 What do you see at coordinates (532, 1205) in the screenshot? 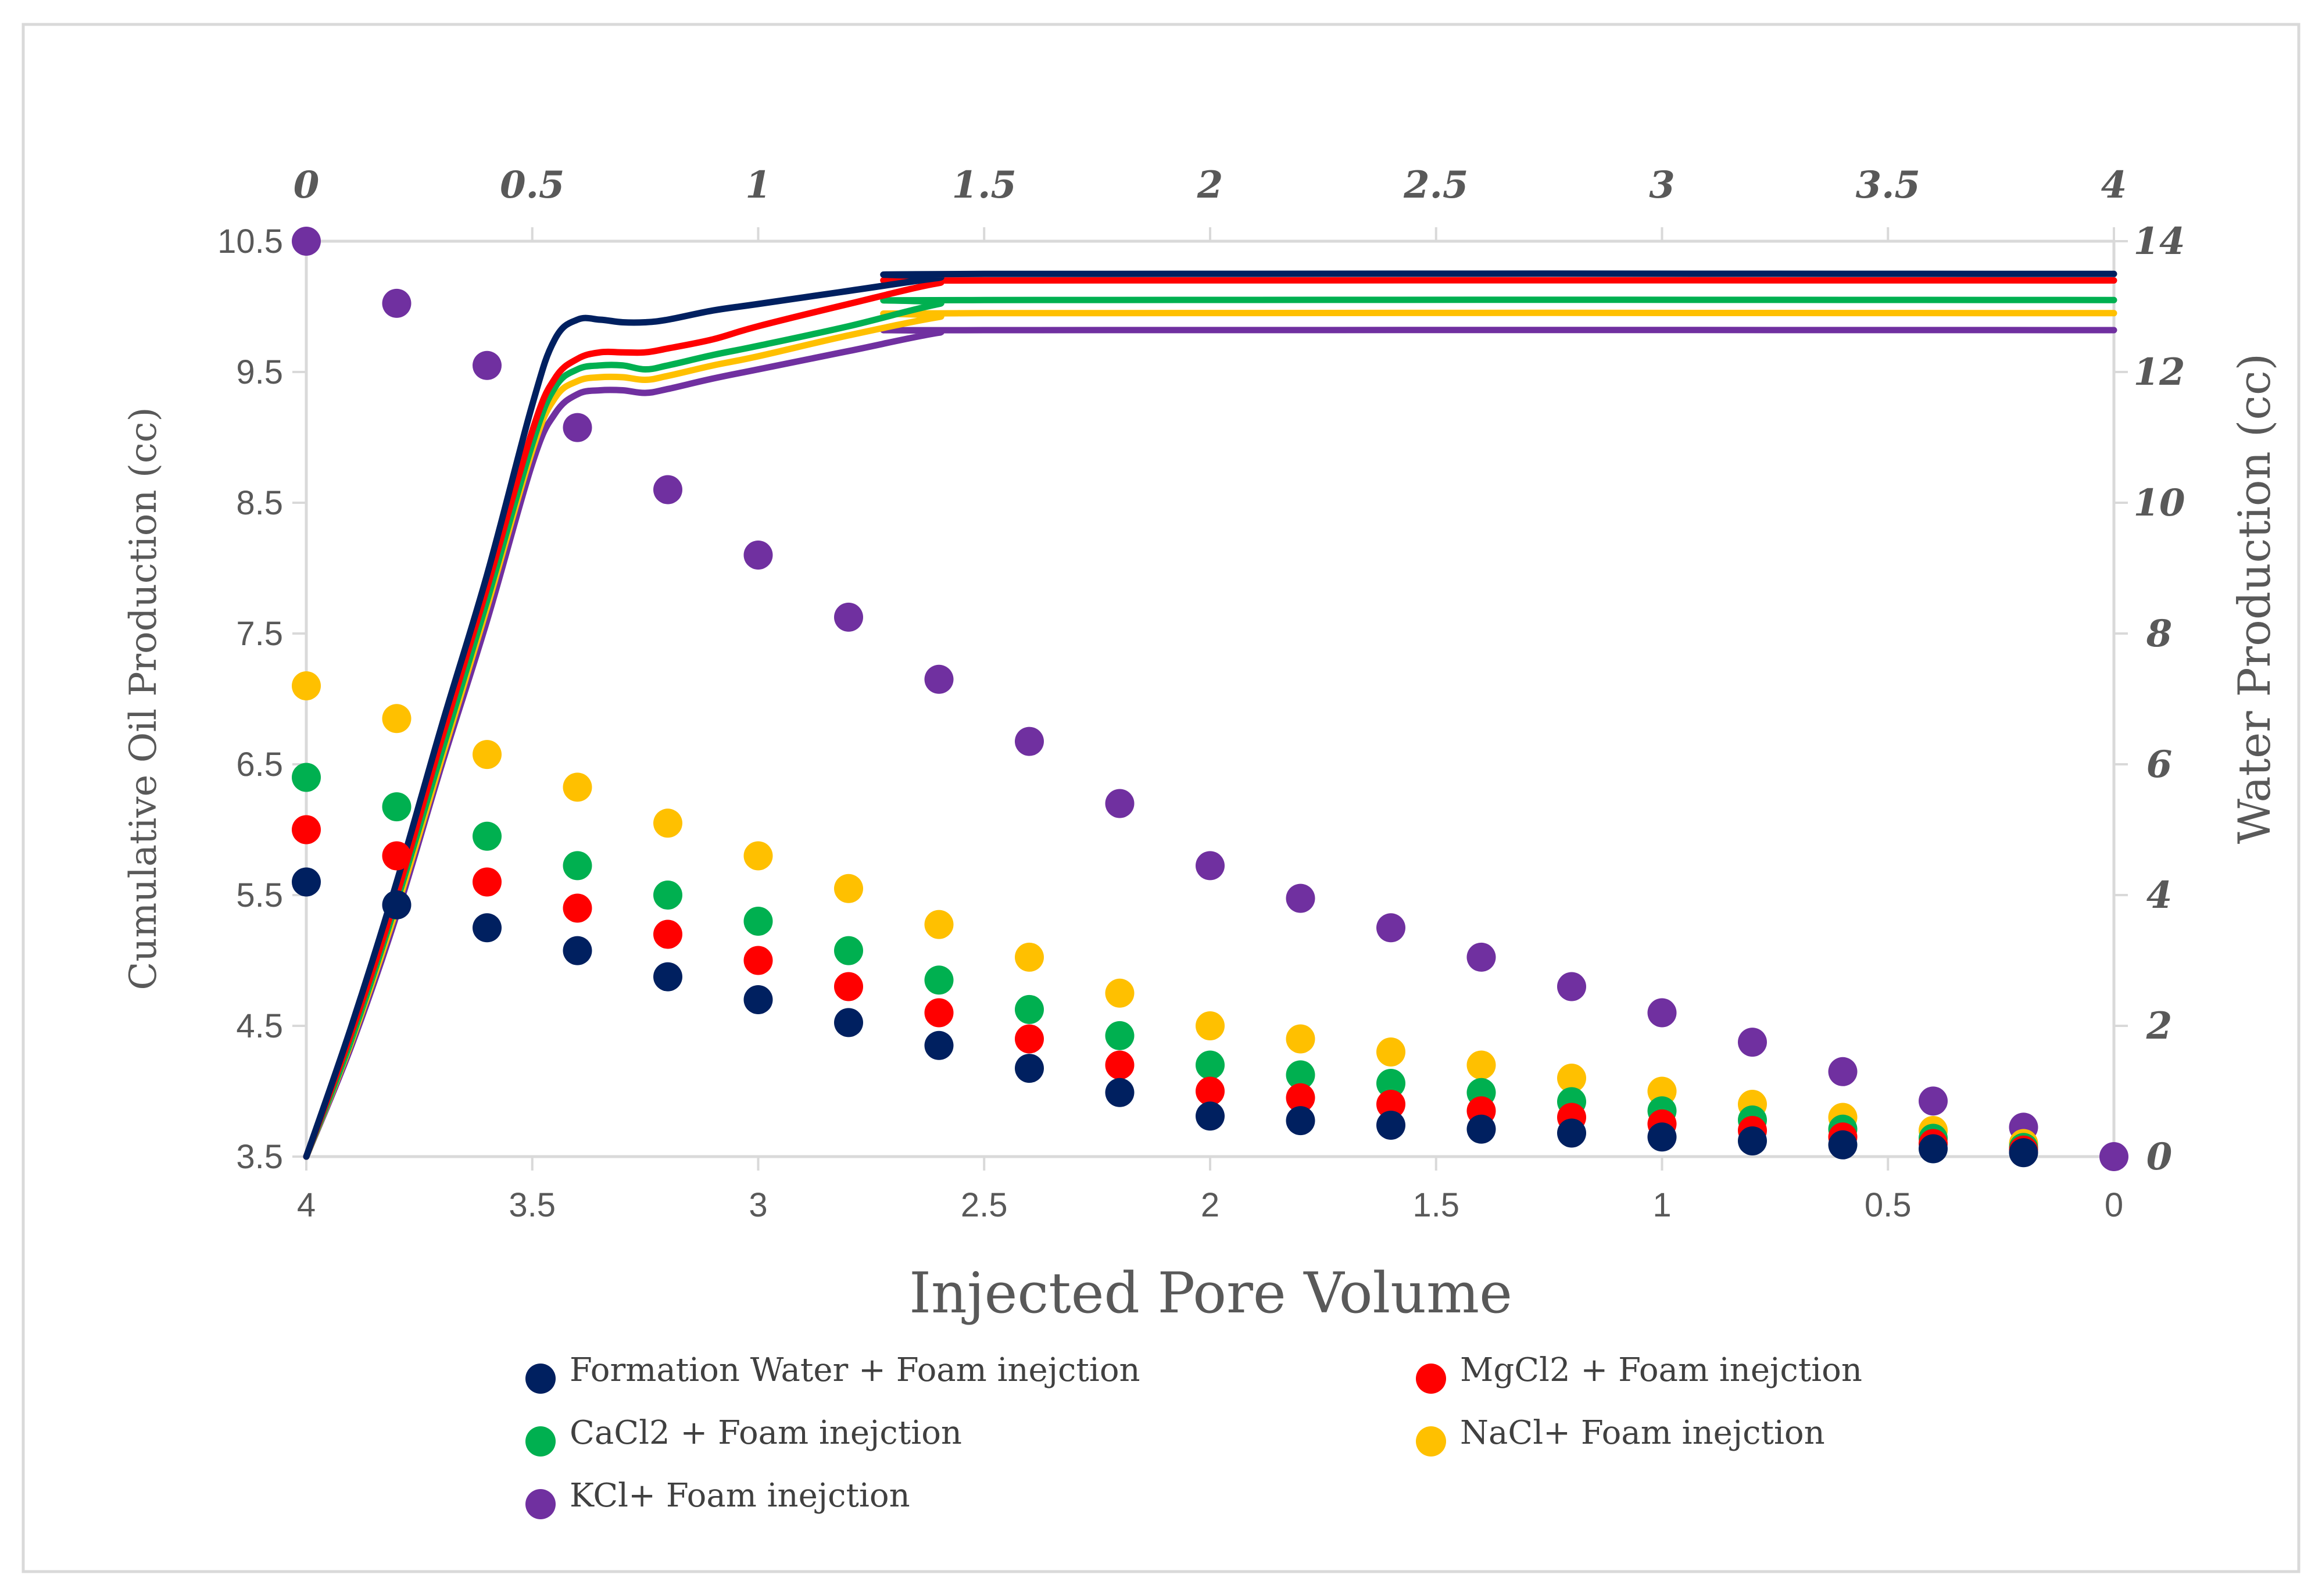
I see `x-bottom-tick-label: 3.5` at bounding box center [532, 1205].